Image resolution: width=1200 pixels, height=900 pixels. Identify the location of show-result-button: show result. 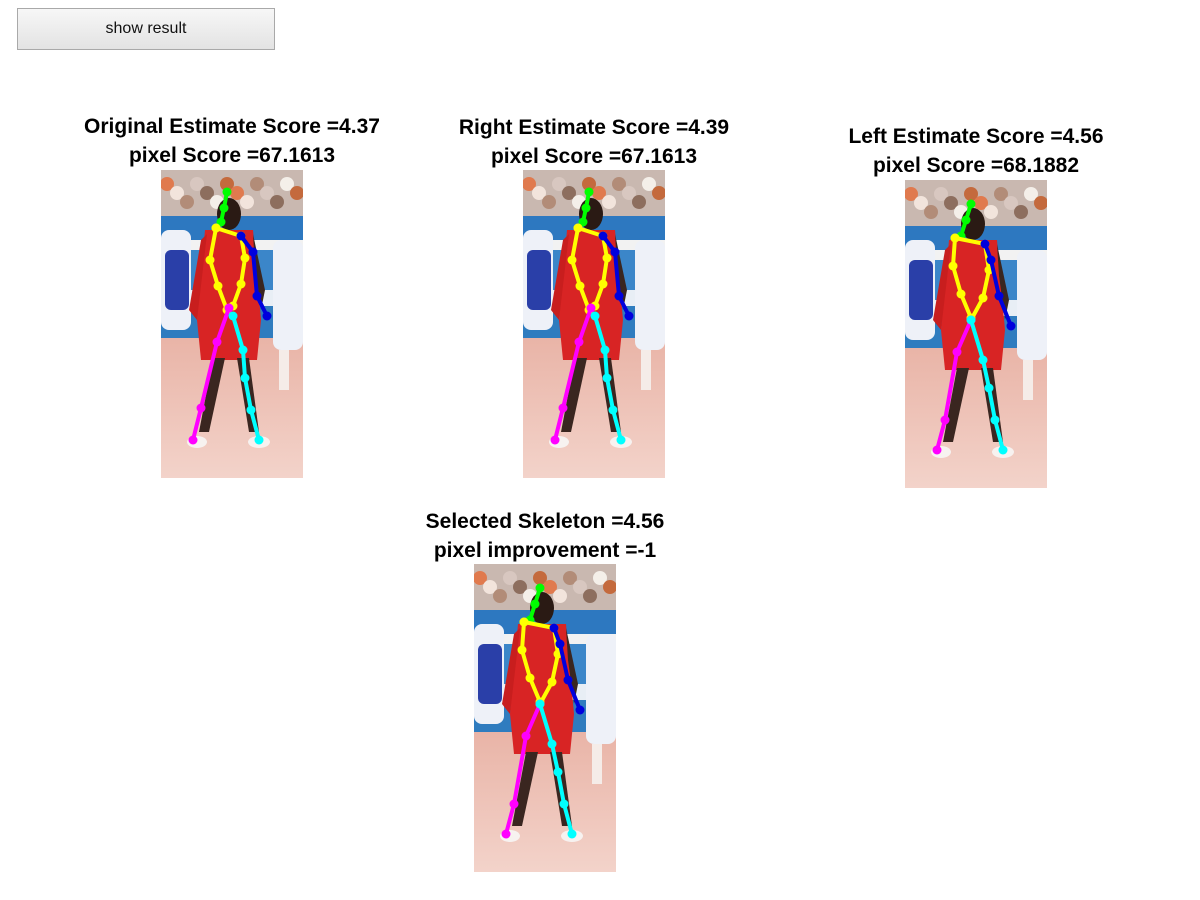
(146, 29).